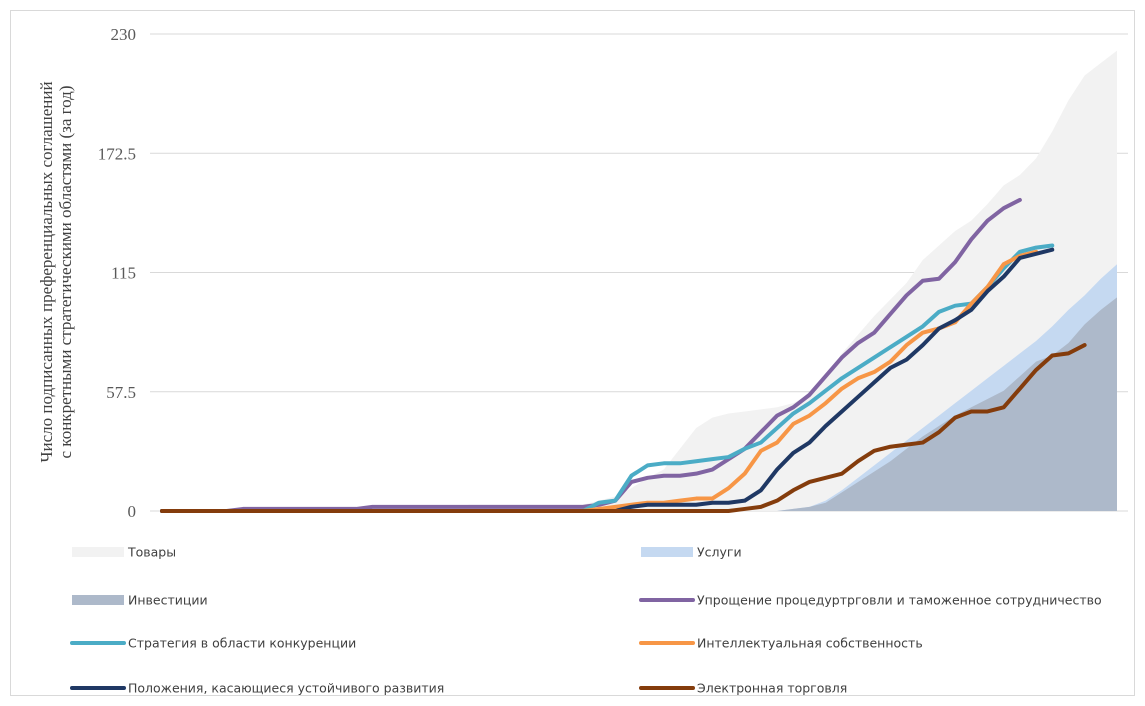 This screenshot has height=706, width=1145. I want to click on y-tick-label: 115, so click(123, 273).